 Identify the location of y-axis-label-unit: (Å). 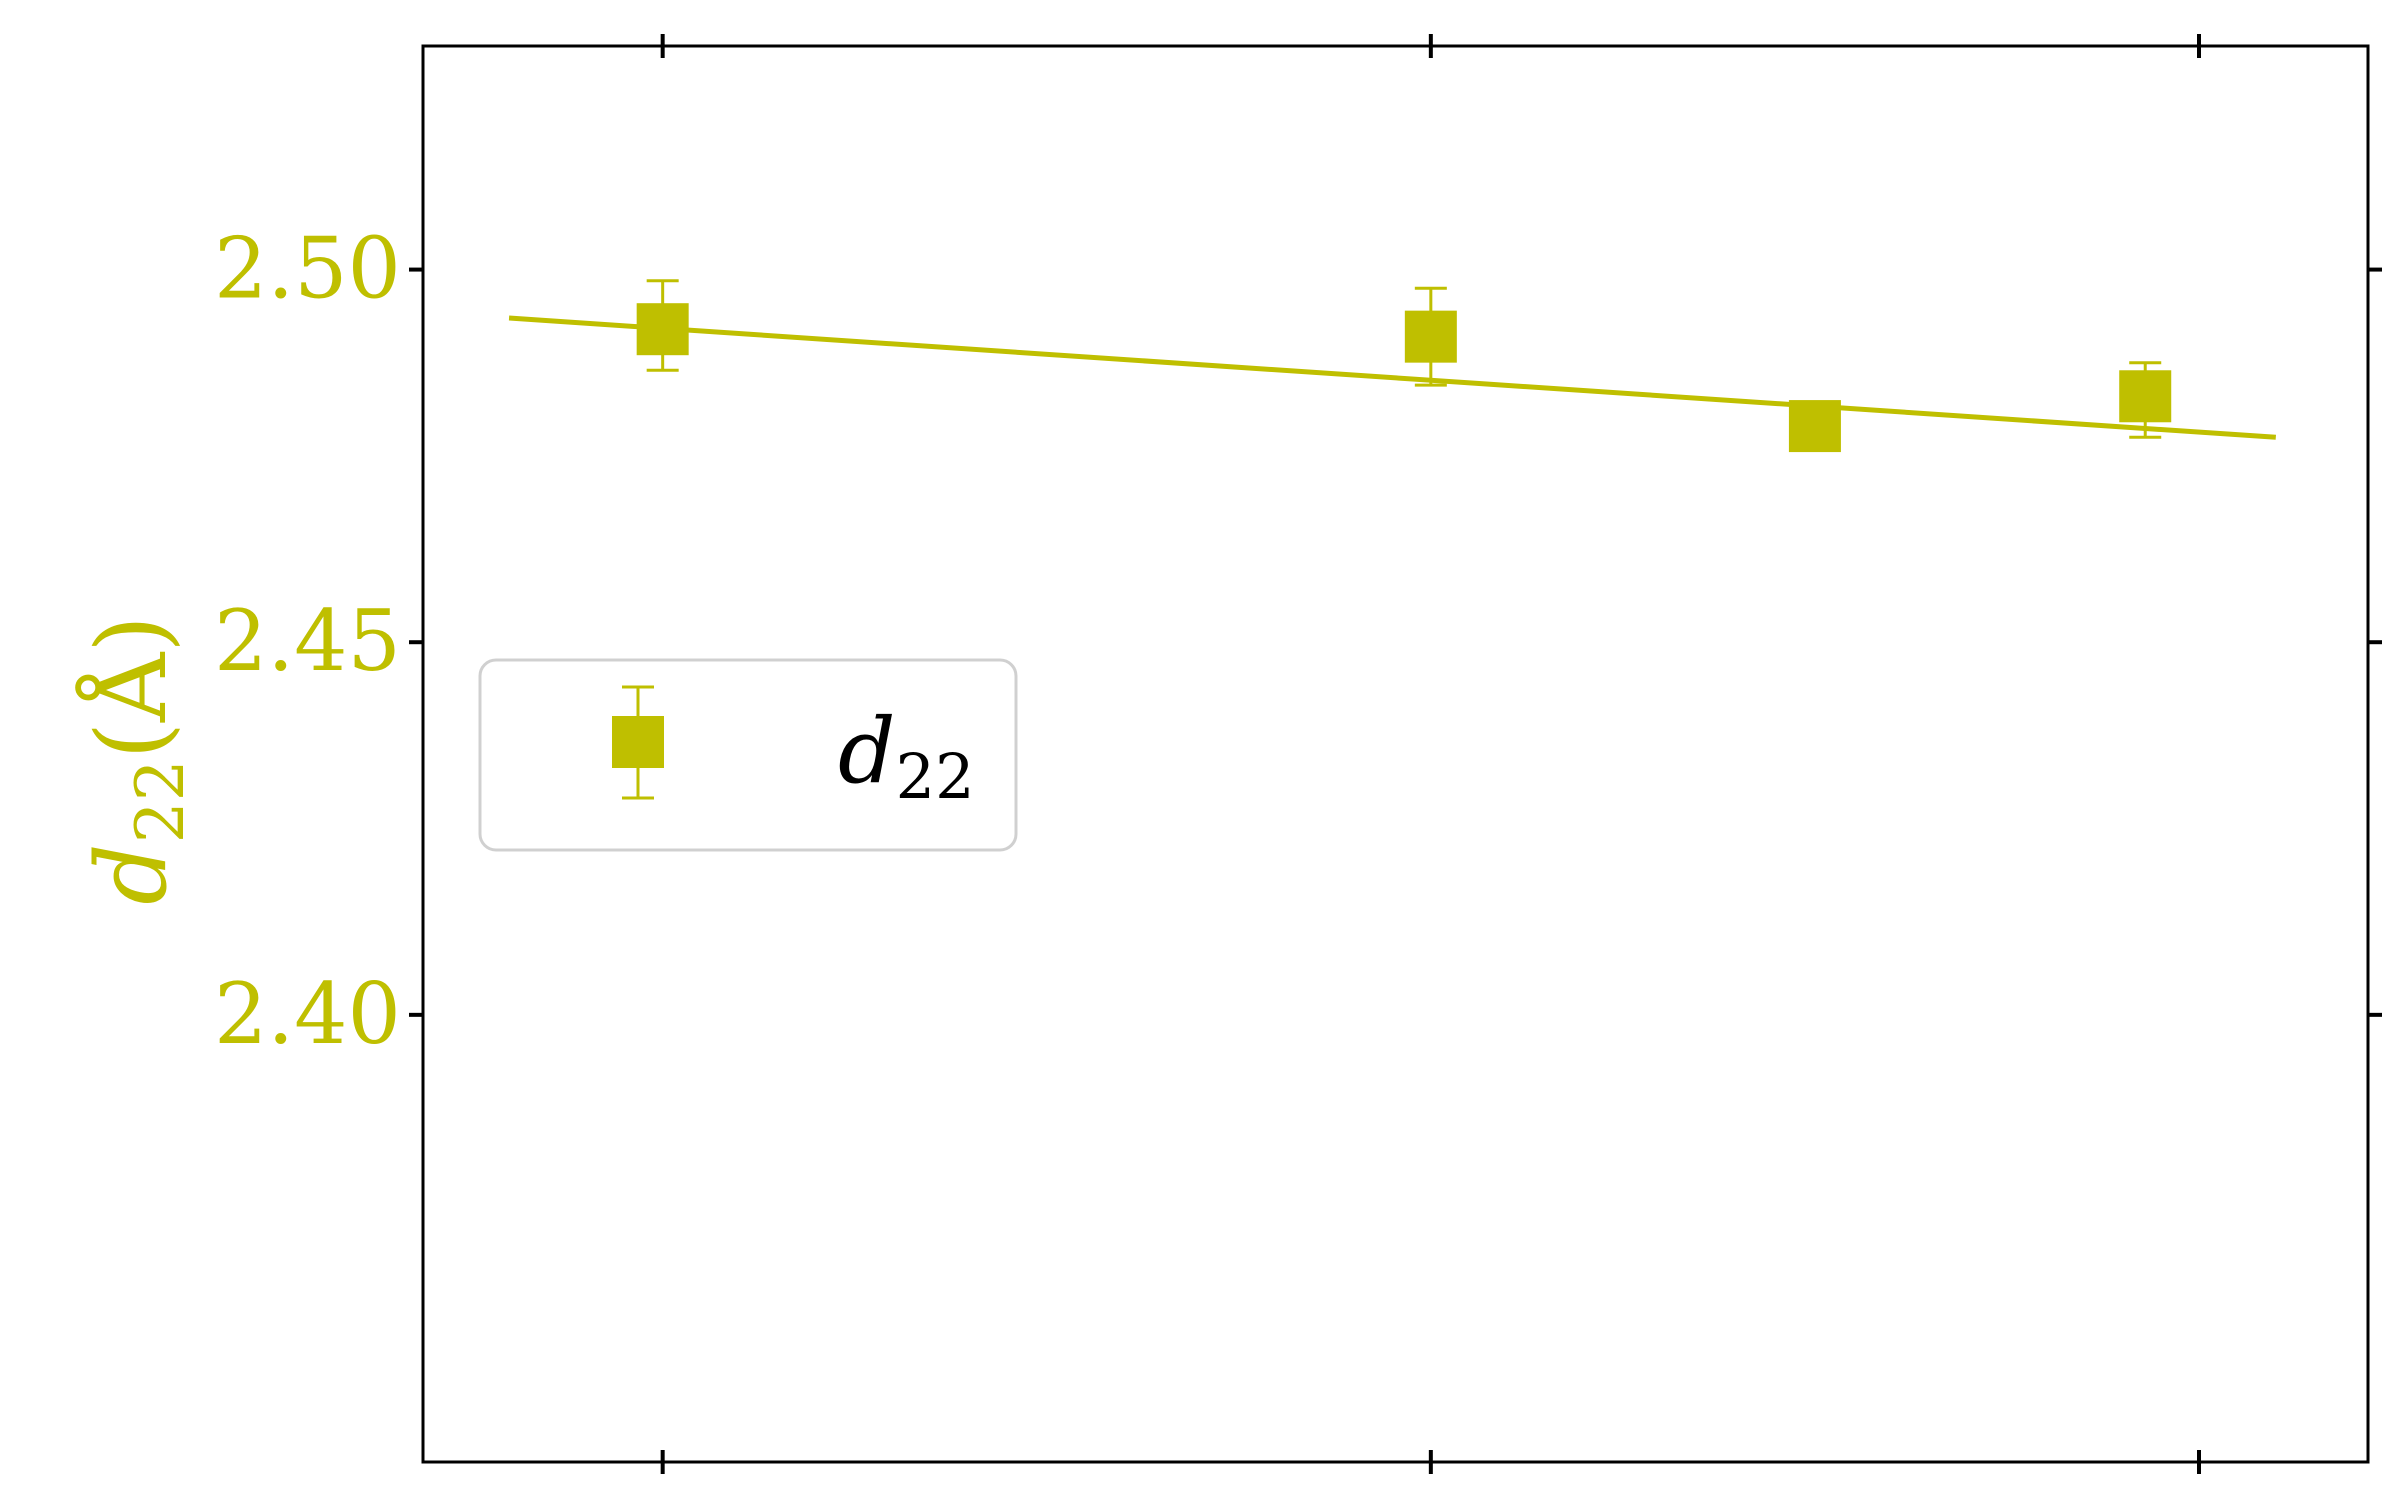
(132, 687).